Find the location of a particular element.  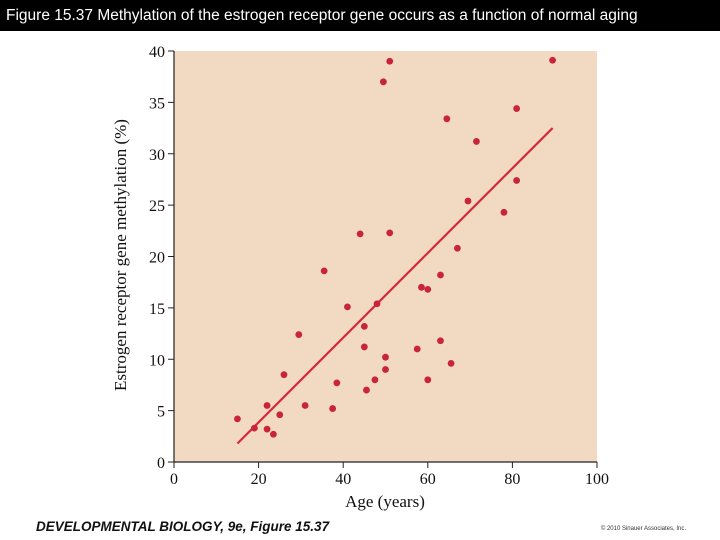

x-tick-label: 80 is located at coordinates (512, 479).